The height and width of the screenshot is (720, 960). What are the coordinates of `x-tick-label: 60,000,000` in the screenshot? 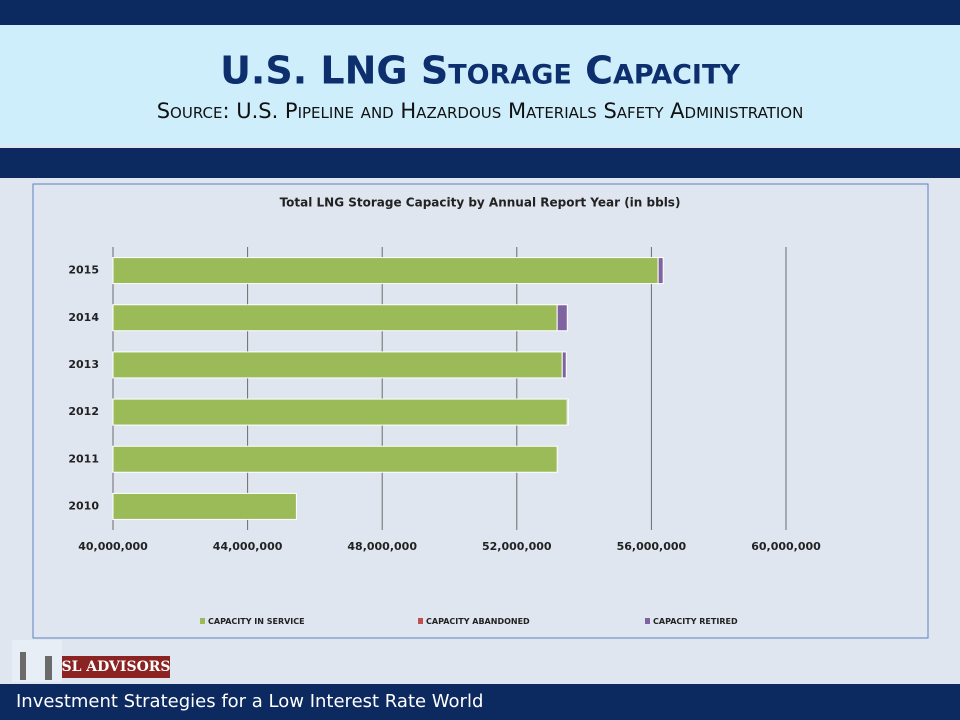 It's located at (786, 546).